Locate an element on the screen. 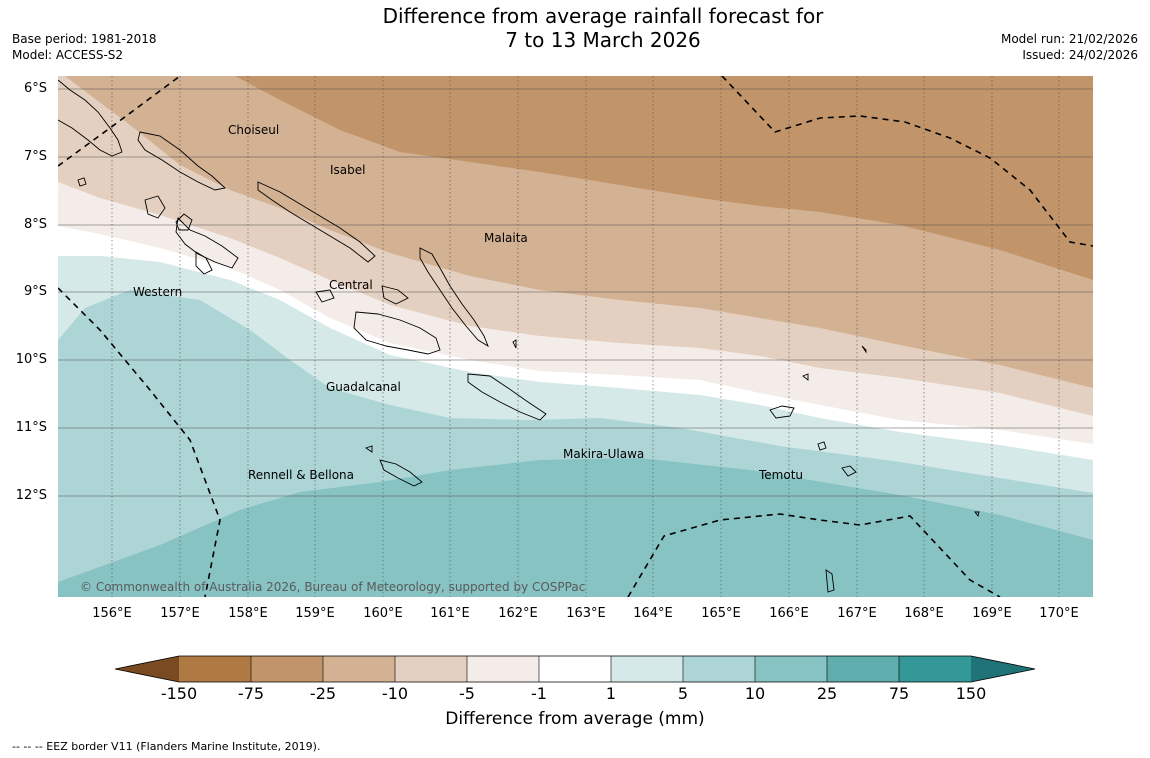 The height and width of the screenshot is (758, 1150). region-label-makira-ulawa: Makira-Ulawa is located at coordinates (604, 454).